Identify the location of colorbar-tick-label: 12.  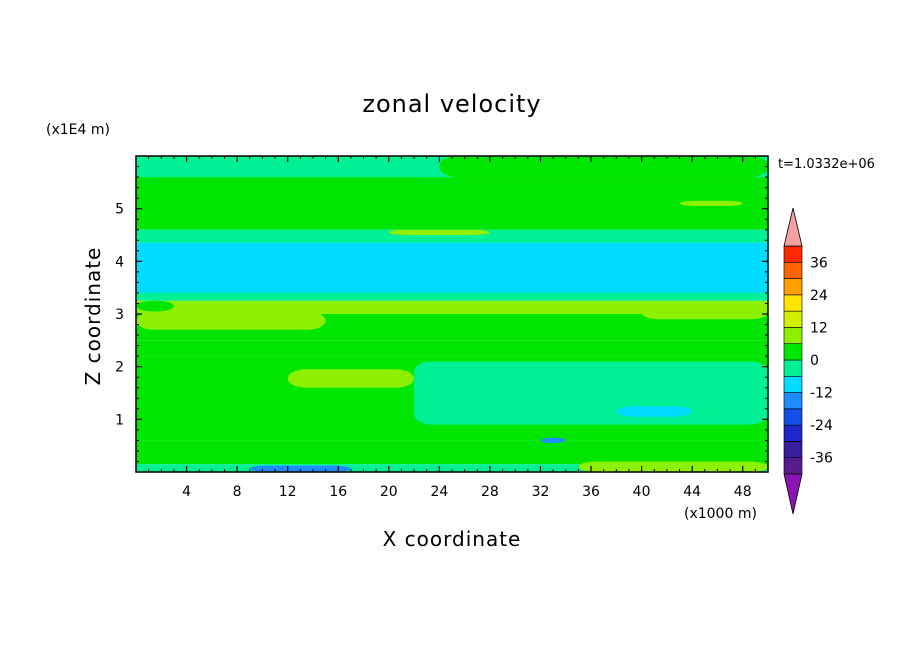
(819, 328).